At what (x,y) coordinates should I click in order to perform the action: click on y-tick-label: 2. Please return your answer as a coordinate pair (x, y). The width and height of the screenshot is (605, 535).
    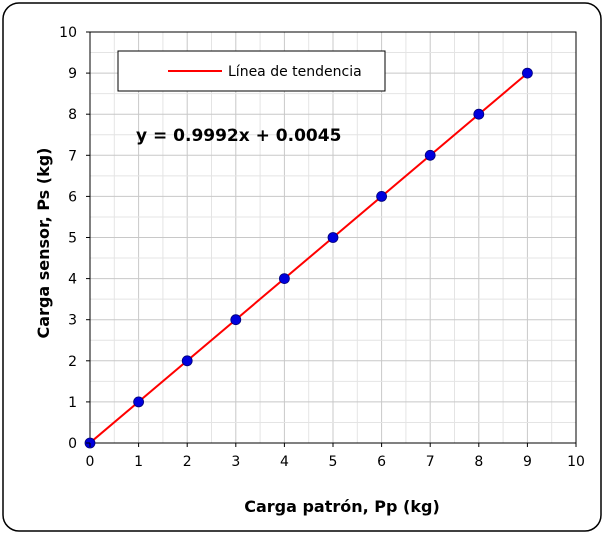
    Looking at the image, I should click on (72, 362).